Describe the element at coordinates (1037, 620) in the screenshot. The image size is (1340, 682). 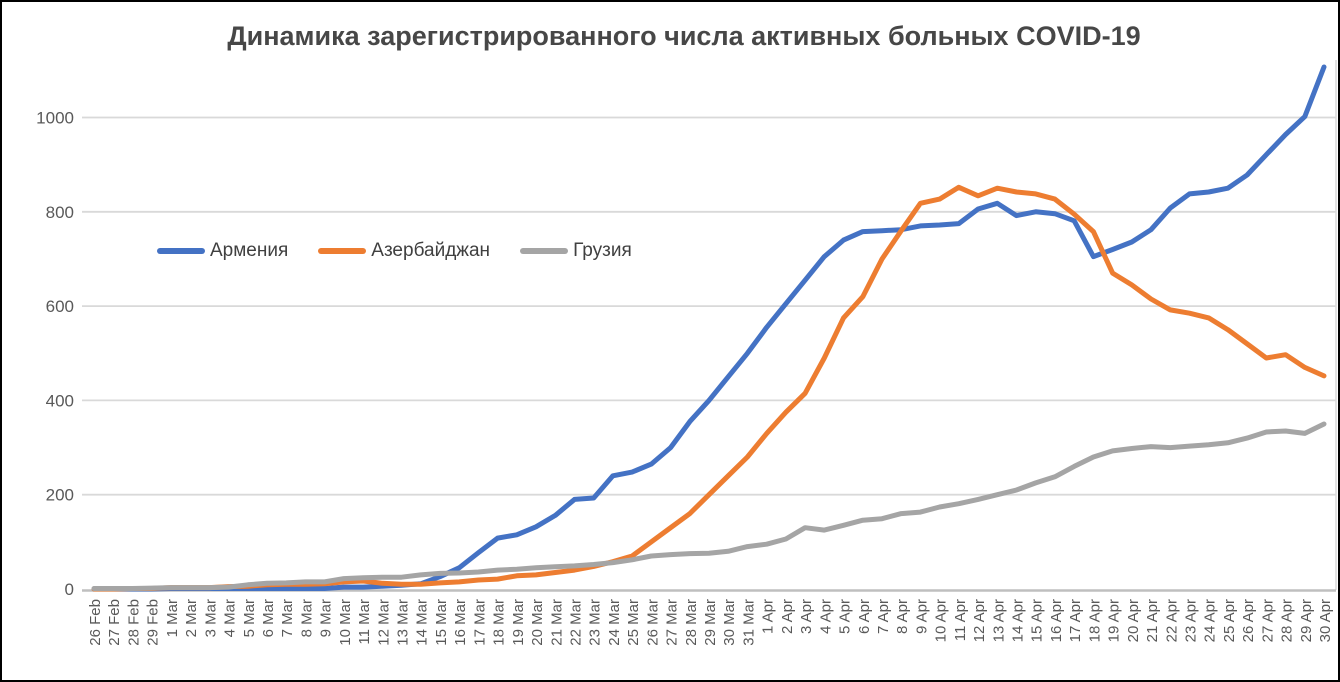
I see `x-axis-label: 15 Apr` at that location.